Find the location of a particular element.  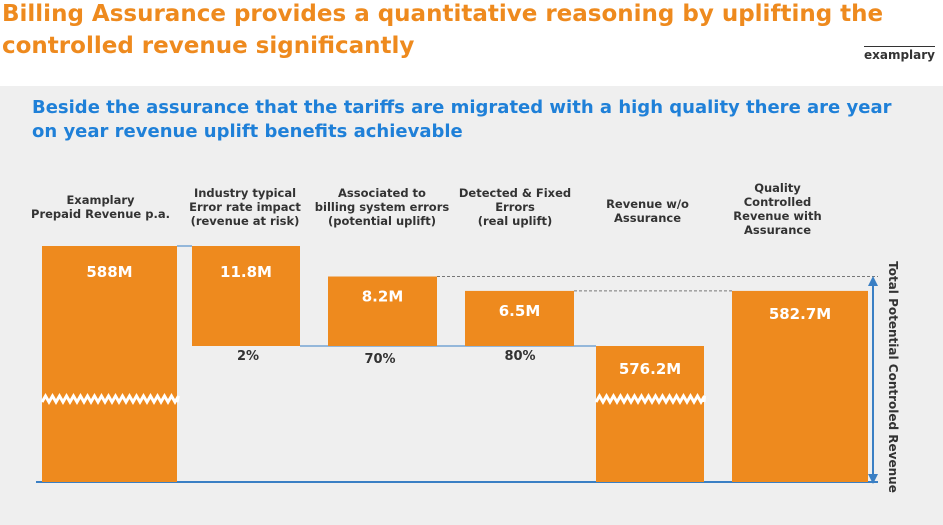

column-label-5-line-0: Quality is located at coordinates (777, 188).